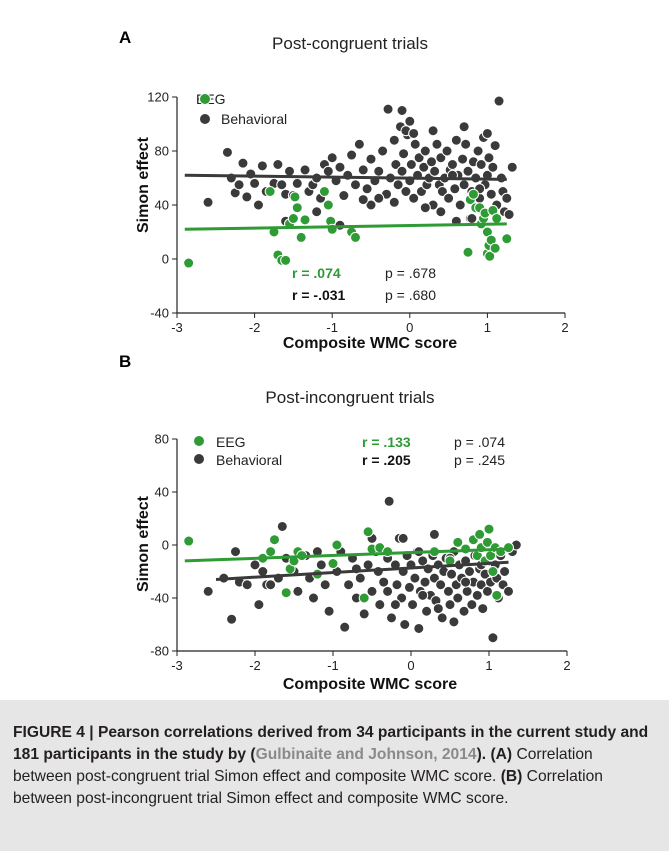 The width and height of the screenshot is (669, 851). Describe the element at coordinates (370, 343) in the screenshot. I see `x-axis-label-a: Composite WMC score` at that location.